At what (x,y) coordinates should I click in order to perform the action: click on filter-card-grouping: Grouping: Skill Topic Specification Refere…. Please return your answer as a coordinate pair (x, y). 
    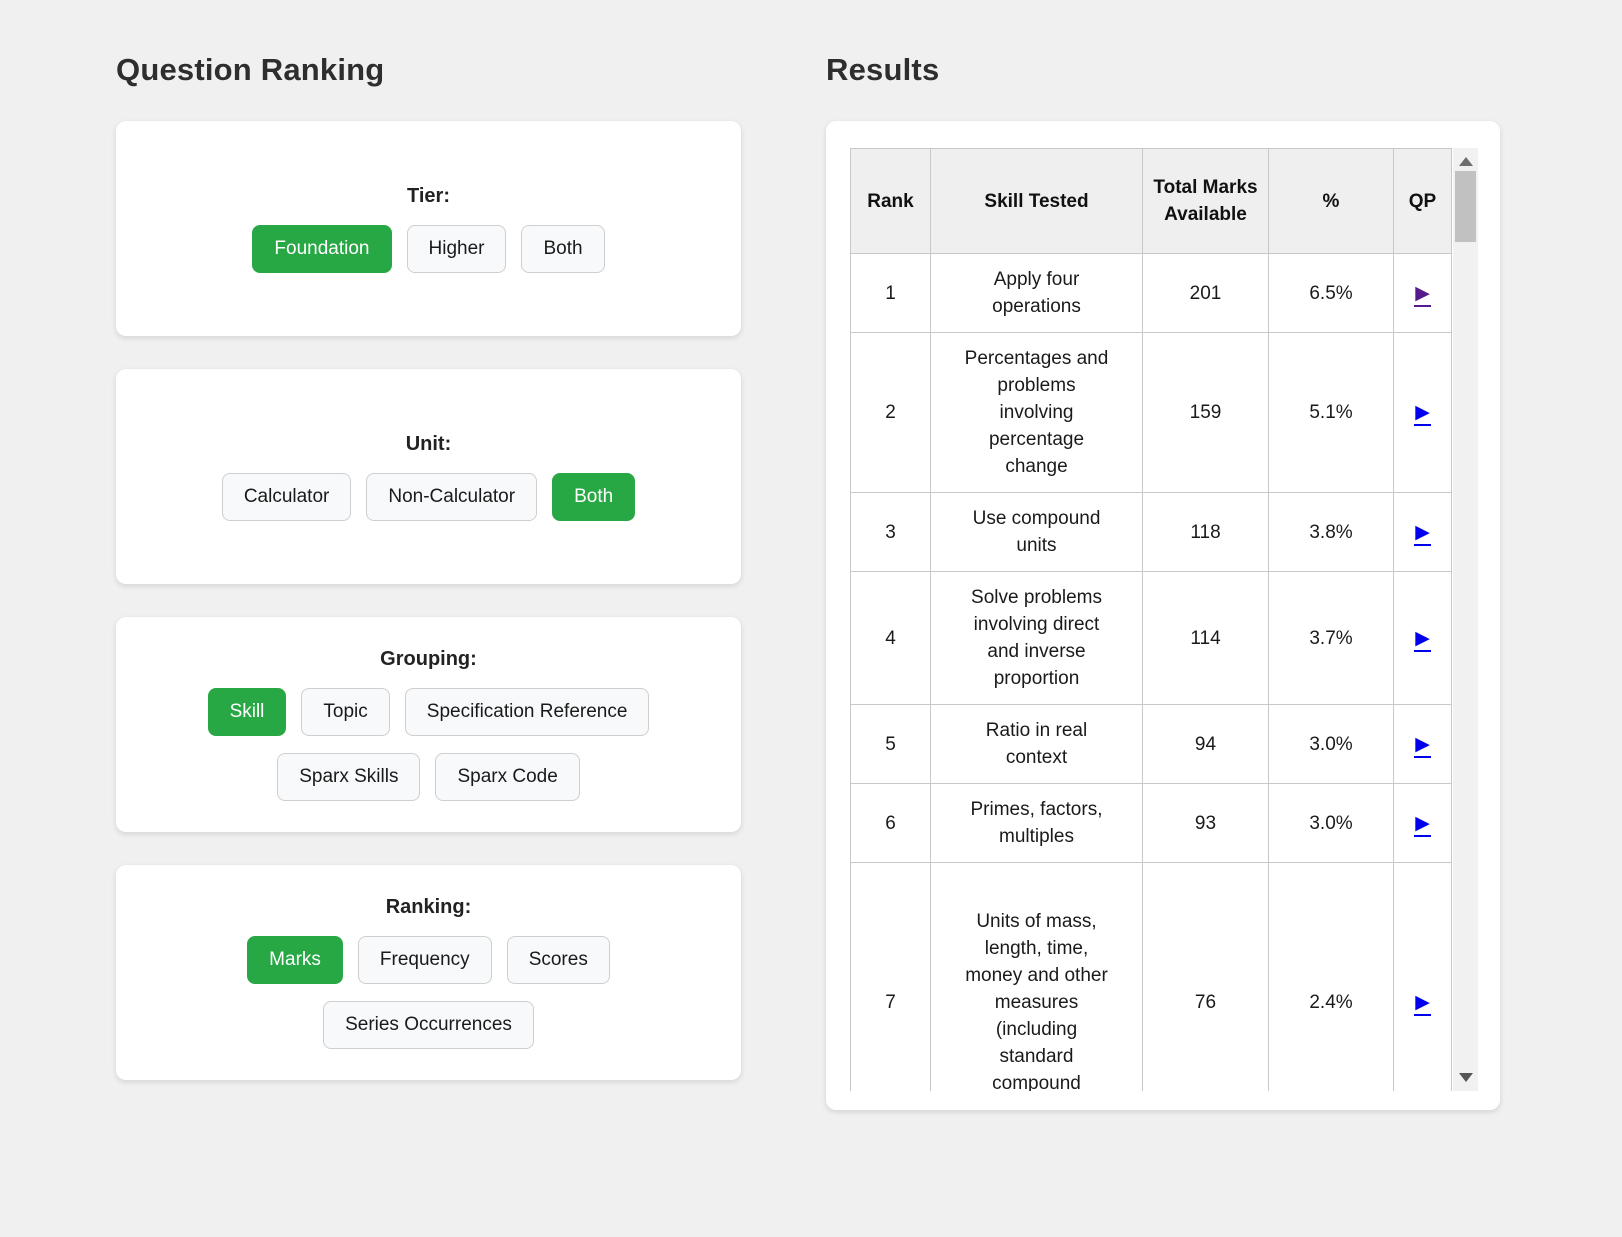
    Looking at the image, I should click on (428, 724).